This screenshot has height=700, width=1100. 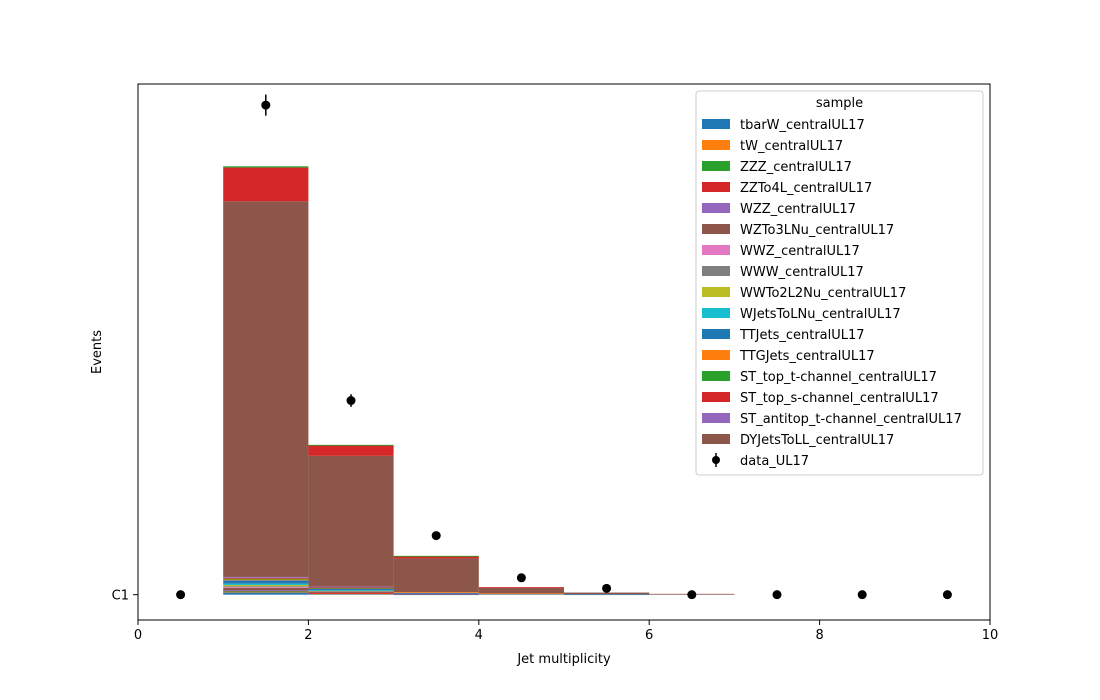 What do you see at coordinates (819, 635) in the screenshot?
I see `x-tick-label-8: 8` at bounding box center [819, 635].